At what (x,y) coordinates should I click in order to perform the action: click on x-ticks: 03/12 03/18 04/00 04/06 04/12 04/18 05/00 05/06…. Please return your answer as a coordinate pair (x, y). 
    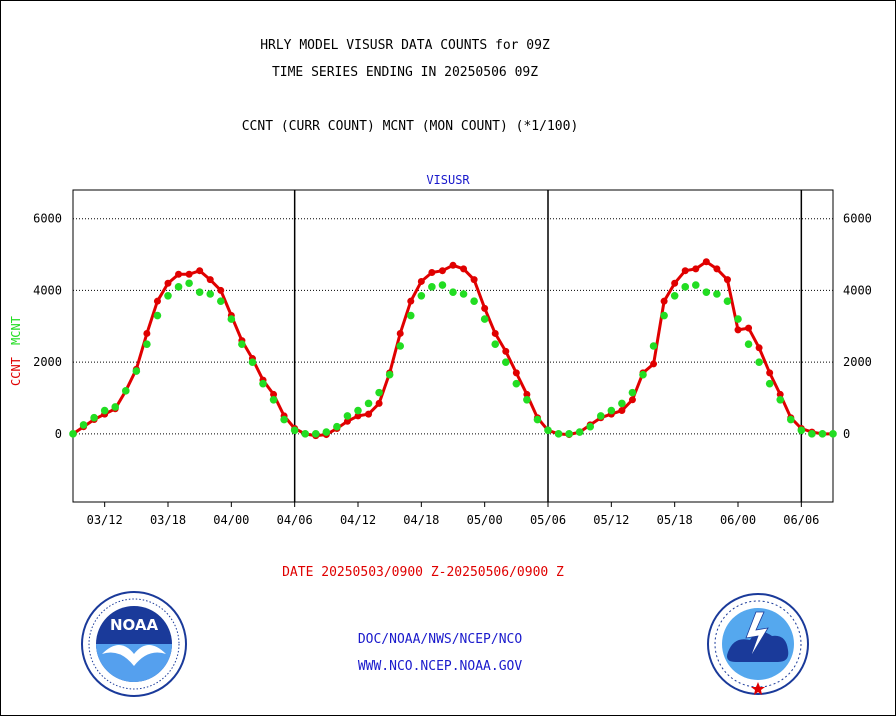
    Looking at the image, I should click on (453, 514).